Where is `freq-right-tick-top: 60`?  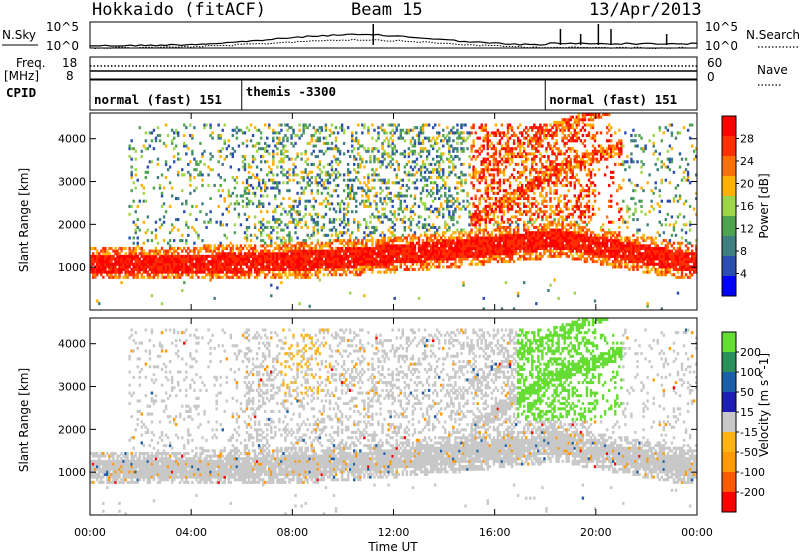
freq-right-tick-top: 60 is located at coordinates (714, 63).